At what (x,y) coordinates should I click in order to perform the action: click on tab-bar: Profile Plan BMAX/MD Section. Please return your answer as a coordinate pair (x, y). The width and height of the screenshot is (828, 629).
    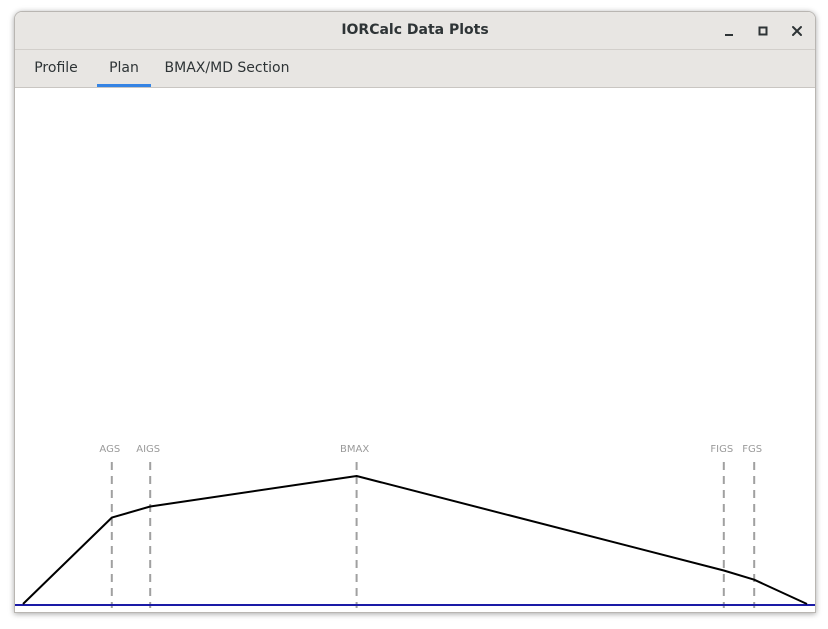
    Looking at the image, I should click on (415, 69).